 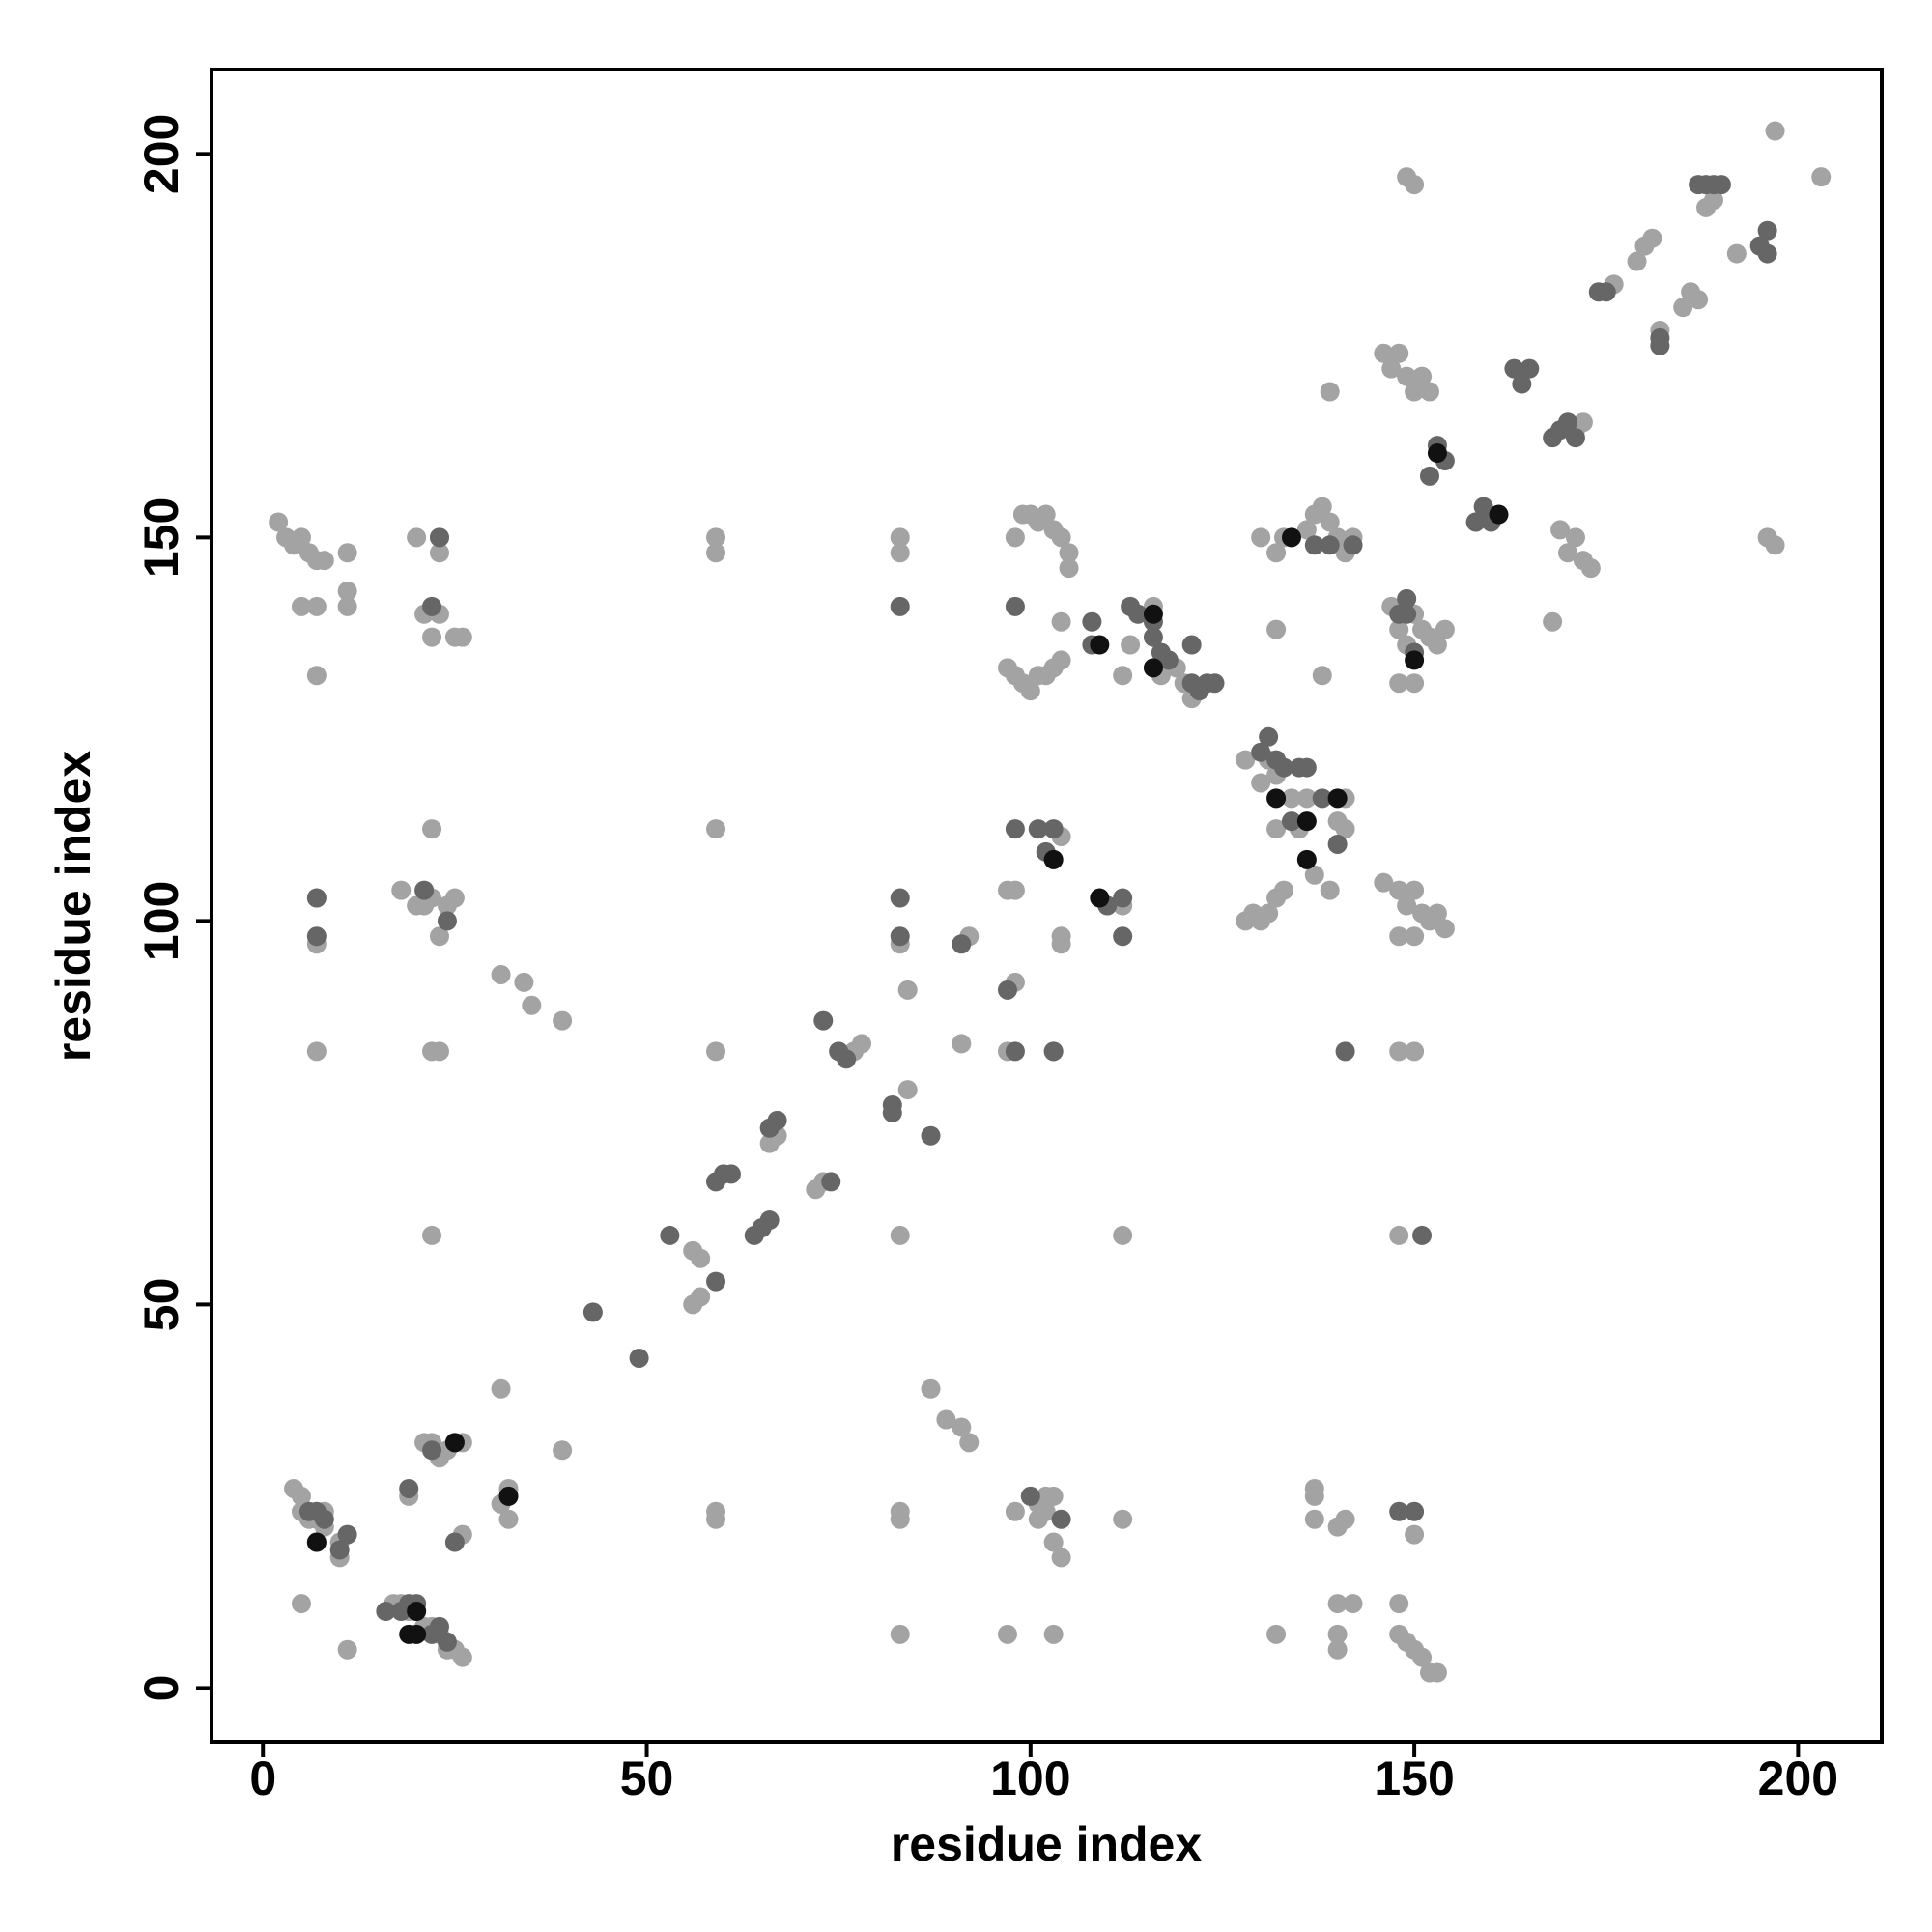 What do you see at coordinates (1798, 1778) in the screenshot?
I see `x-tick-label: 200` at bounding box center [1798, 1778].